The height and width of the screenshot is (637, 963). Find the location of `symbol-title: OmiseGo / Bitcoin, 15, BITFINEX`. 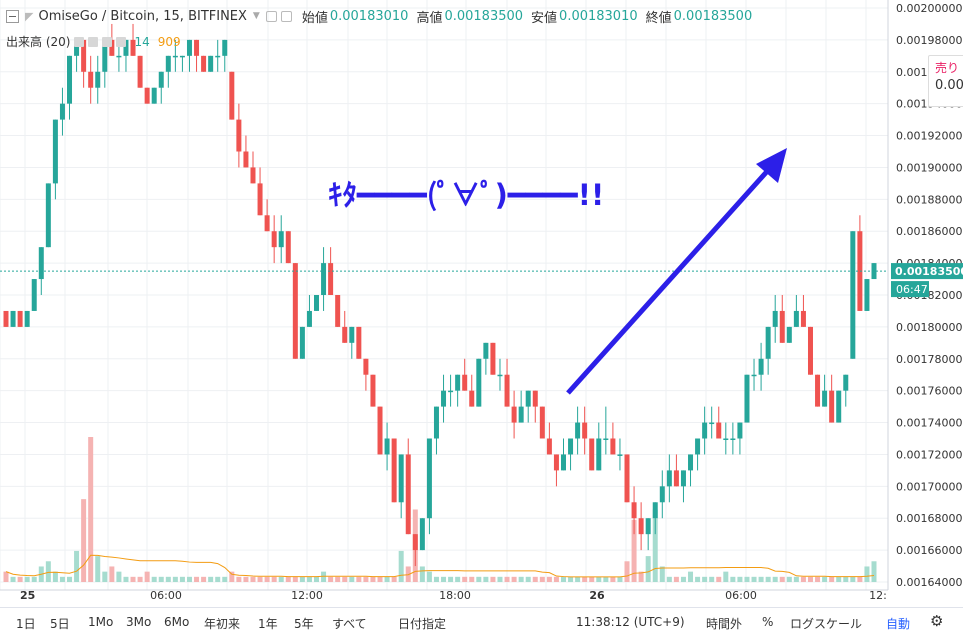

symbol-title: OmiseGo / Bitcoin, 15, BITFINEX is located at coordinates (142, 16).